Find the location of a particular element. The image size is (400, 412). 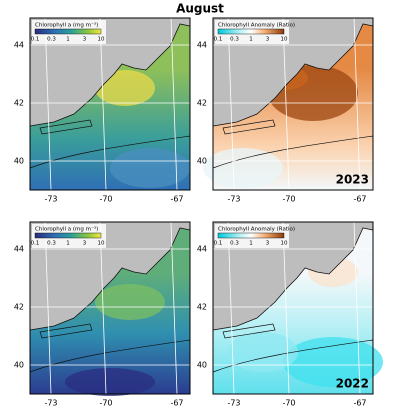

year-label: 2022 is located at coordinates (352, 384).